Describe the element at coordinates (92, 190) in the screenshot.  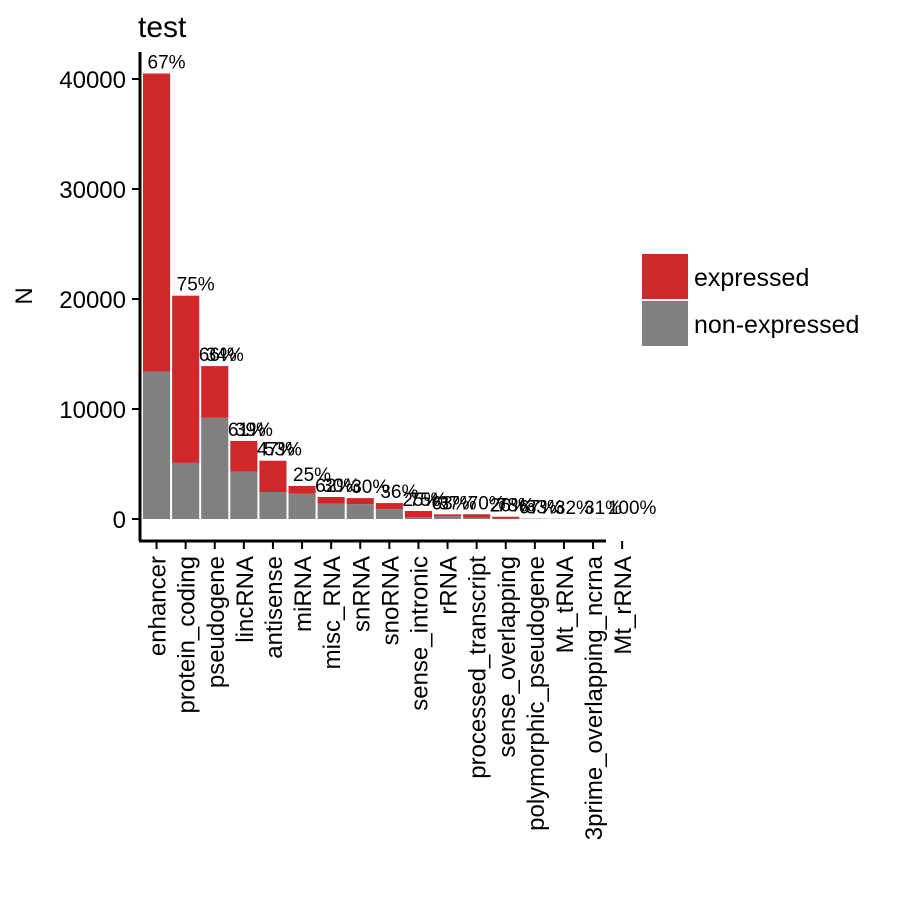
I see `y-tick-label: 30000` at that location.